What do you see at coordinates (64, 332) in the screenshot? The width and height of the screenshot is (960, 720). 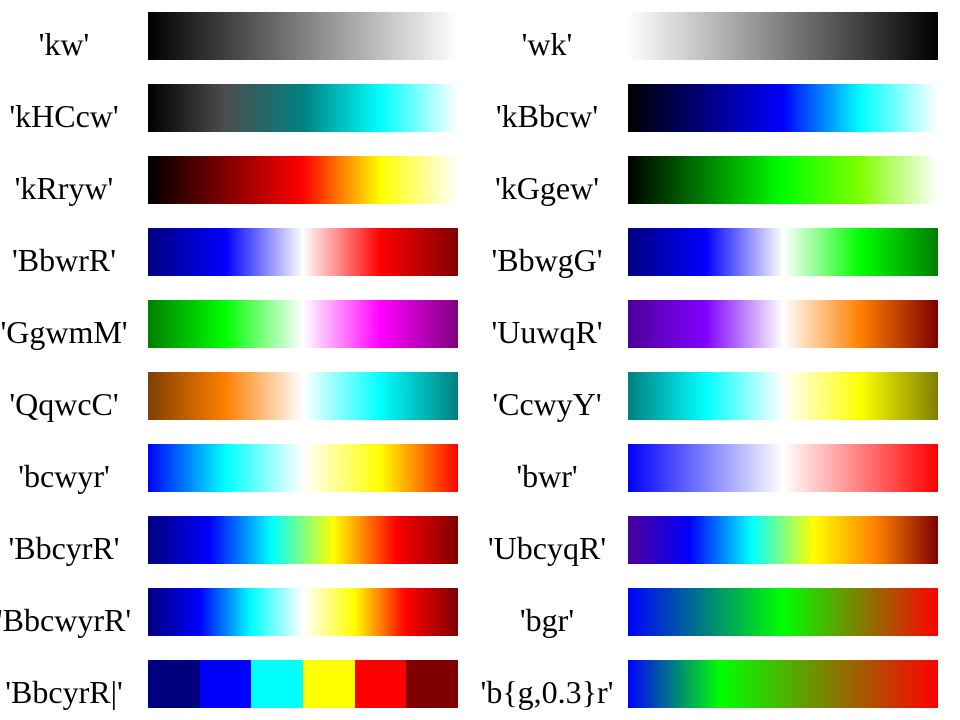 I see `colormap-label-left-4: 'GgwmM'` at bounding box center [64, 332].